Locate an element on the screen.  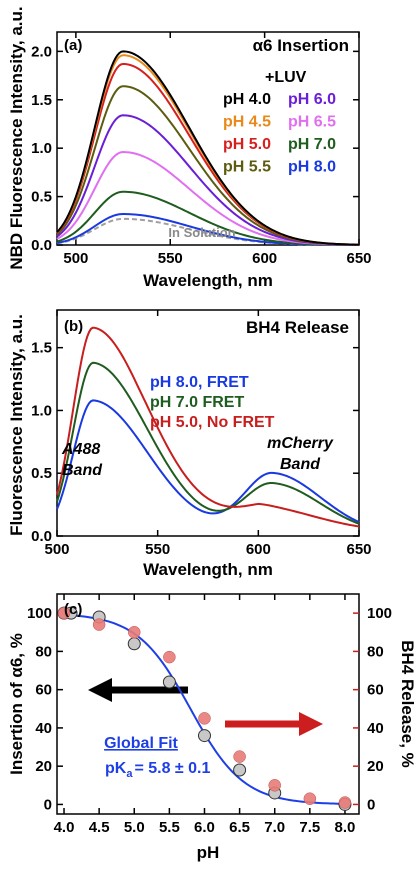
panel-a-xlabel: Wavelength, nm is located at coordinates (208, 280).